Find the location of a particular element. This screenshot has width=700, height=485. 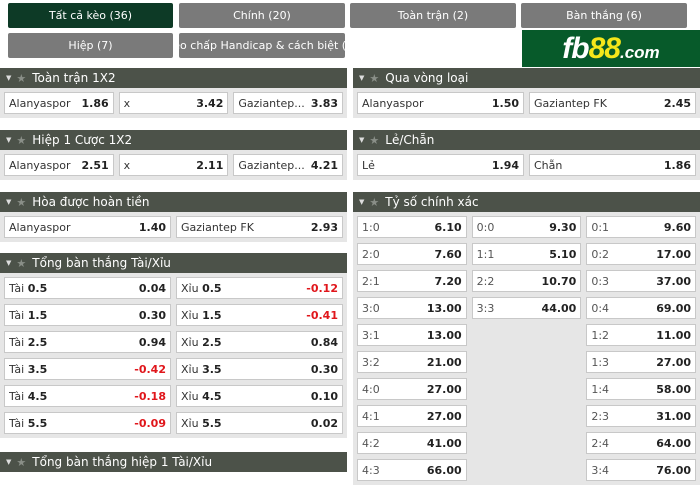

tab-5: Hiệp (7) is located at coordinates (90, 45).